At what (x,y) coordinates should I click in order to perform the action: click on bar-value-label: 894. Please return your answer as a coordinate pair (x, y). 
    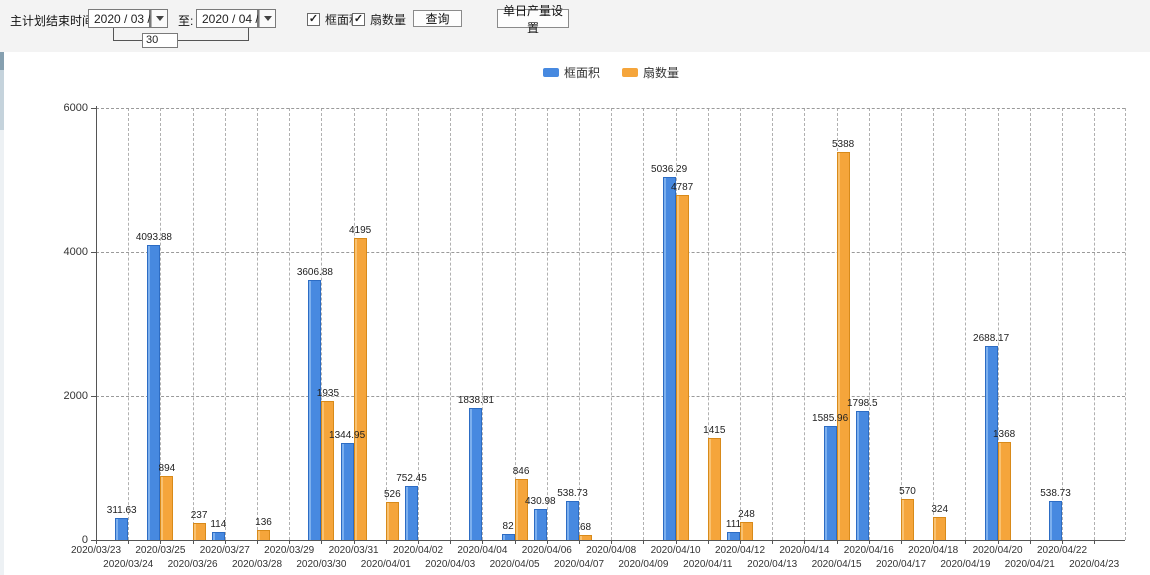
    Looking at the image, I should click on (167, 468).